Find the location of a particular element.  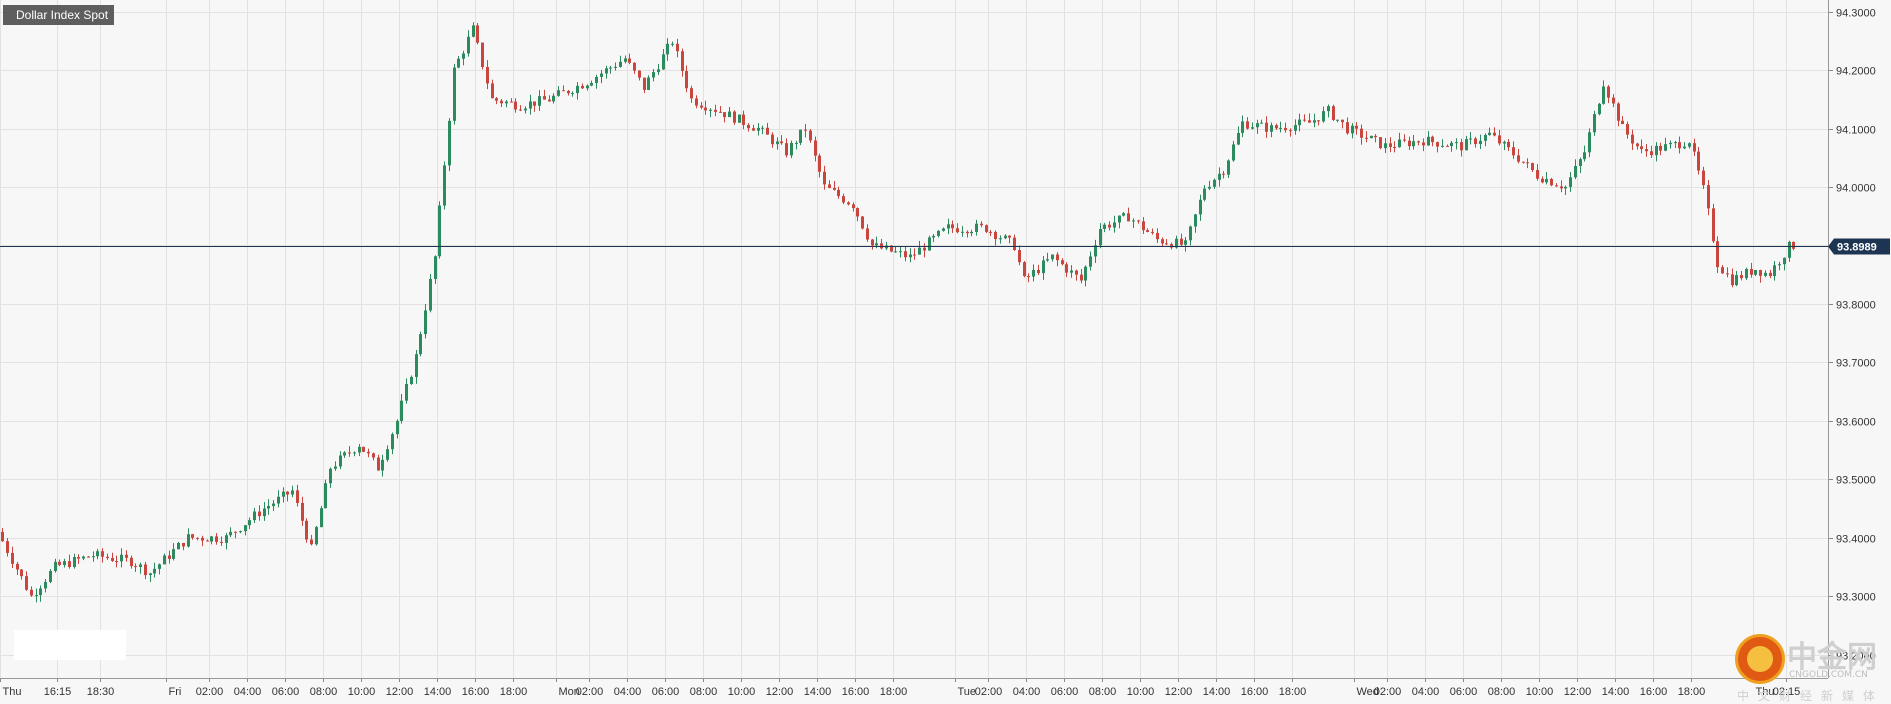

watermark-brand: 中金网 is located at coordinates (1832, 657).